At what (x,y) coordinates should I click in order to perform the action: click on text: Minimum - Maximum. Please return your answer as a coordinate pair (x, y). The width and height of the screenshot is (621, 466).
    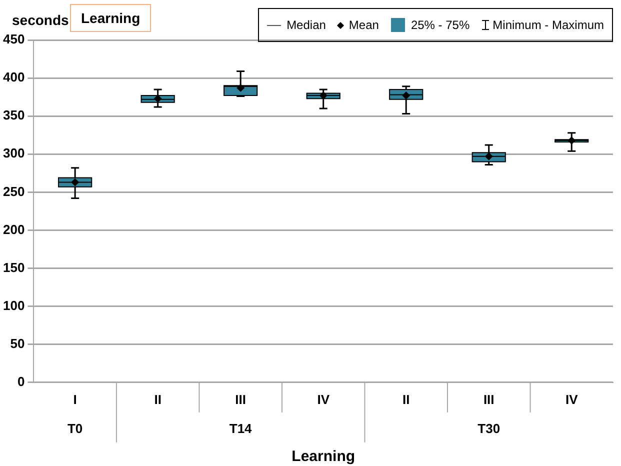
    Looking at the image, I should click on (548, 25).